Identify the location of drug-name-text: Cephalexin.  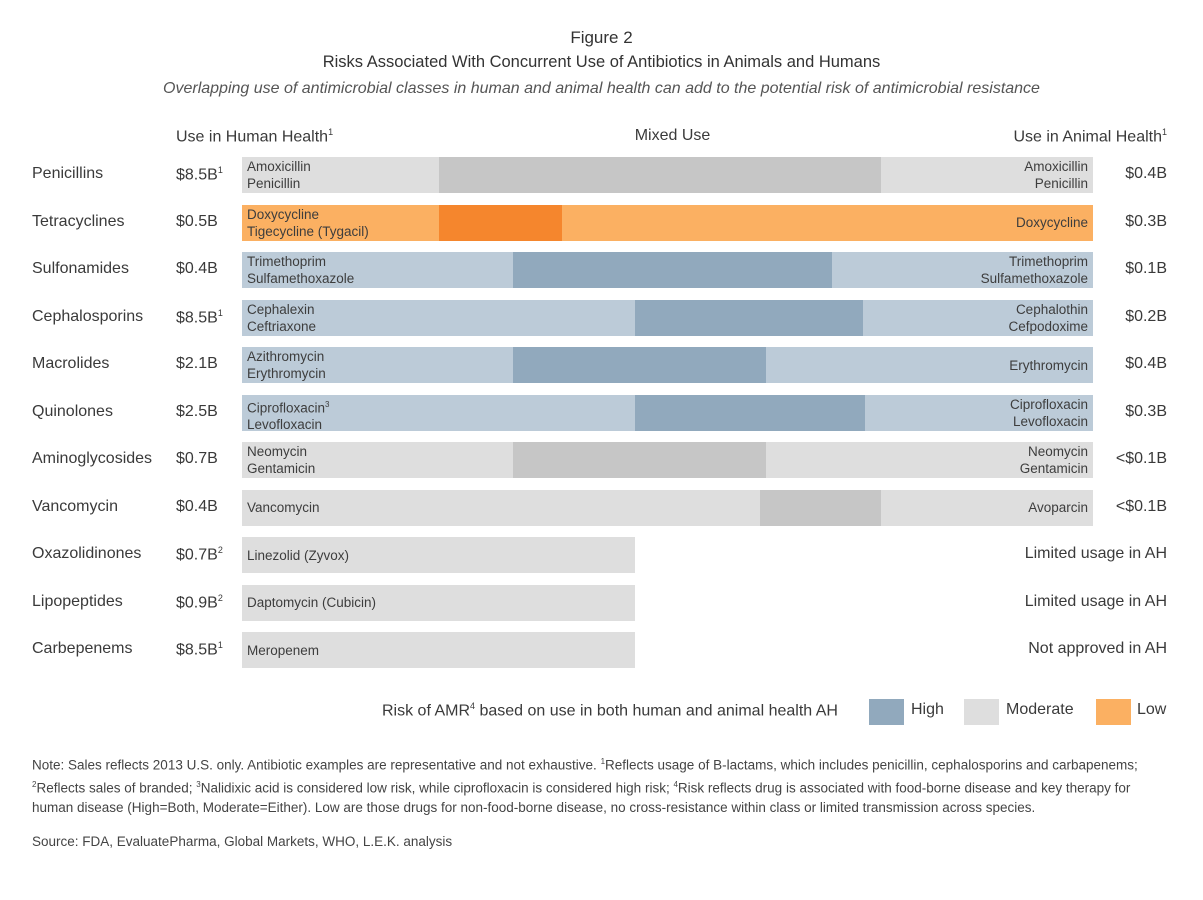
(281, 309).